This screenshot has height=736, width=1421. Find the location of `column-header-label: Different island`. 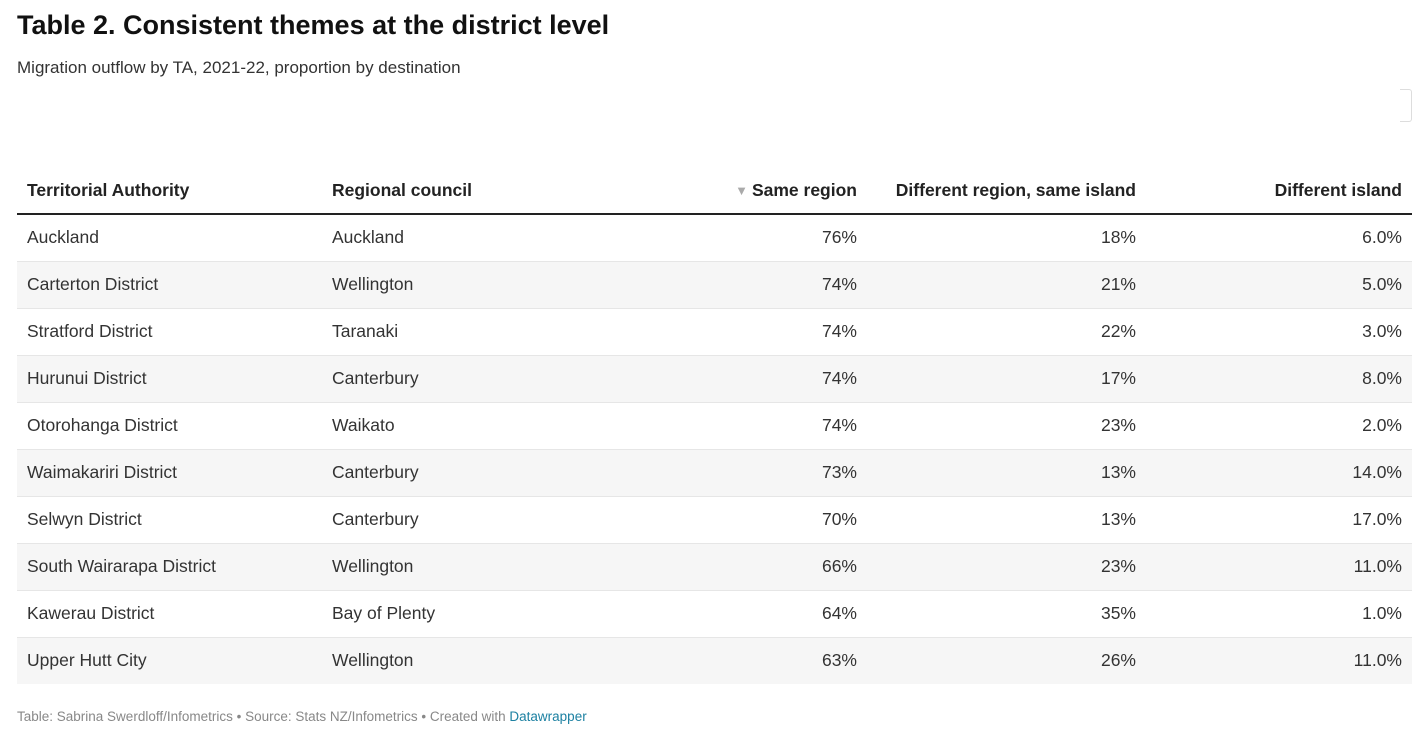

column-header-label: Different island is located at coordinates (1338, 190).